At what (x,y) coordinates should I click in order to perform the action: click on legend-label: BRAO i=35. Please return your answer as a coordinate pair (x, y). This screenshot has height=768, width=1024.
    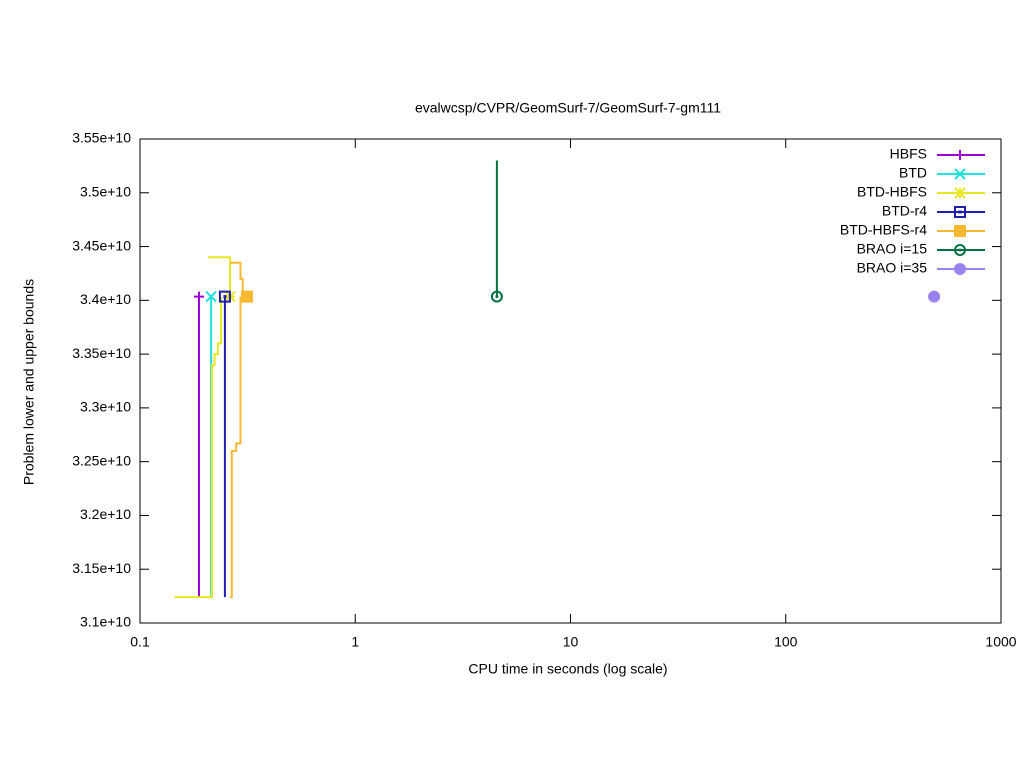
    Looking at the image, I should click on (892, 268).